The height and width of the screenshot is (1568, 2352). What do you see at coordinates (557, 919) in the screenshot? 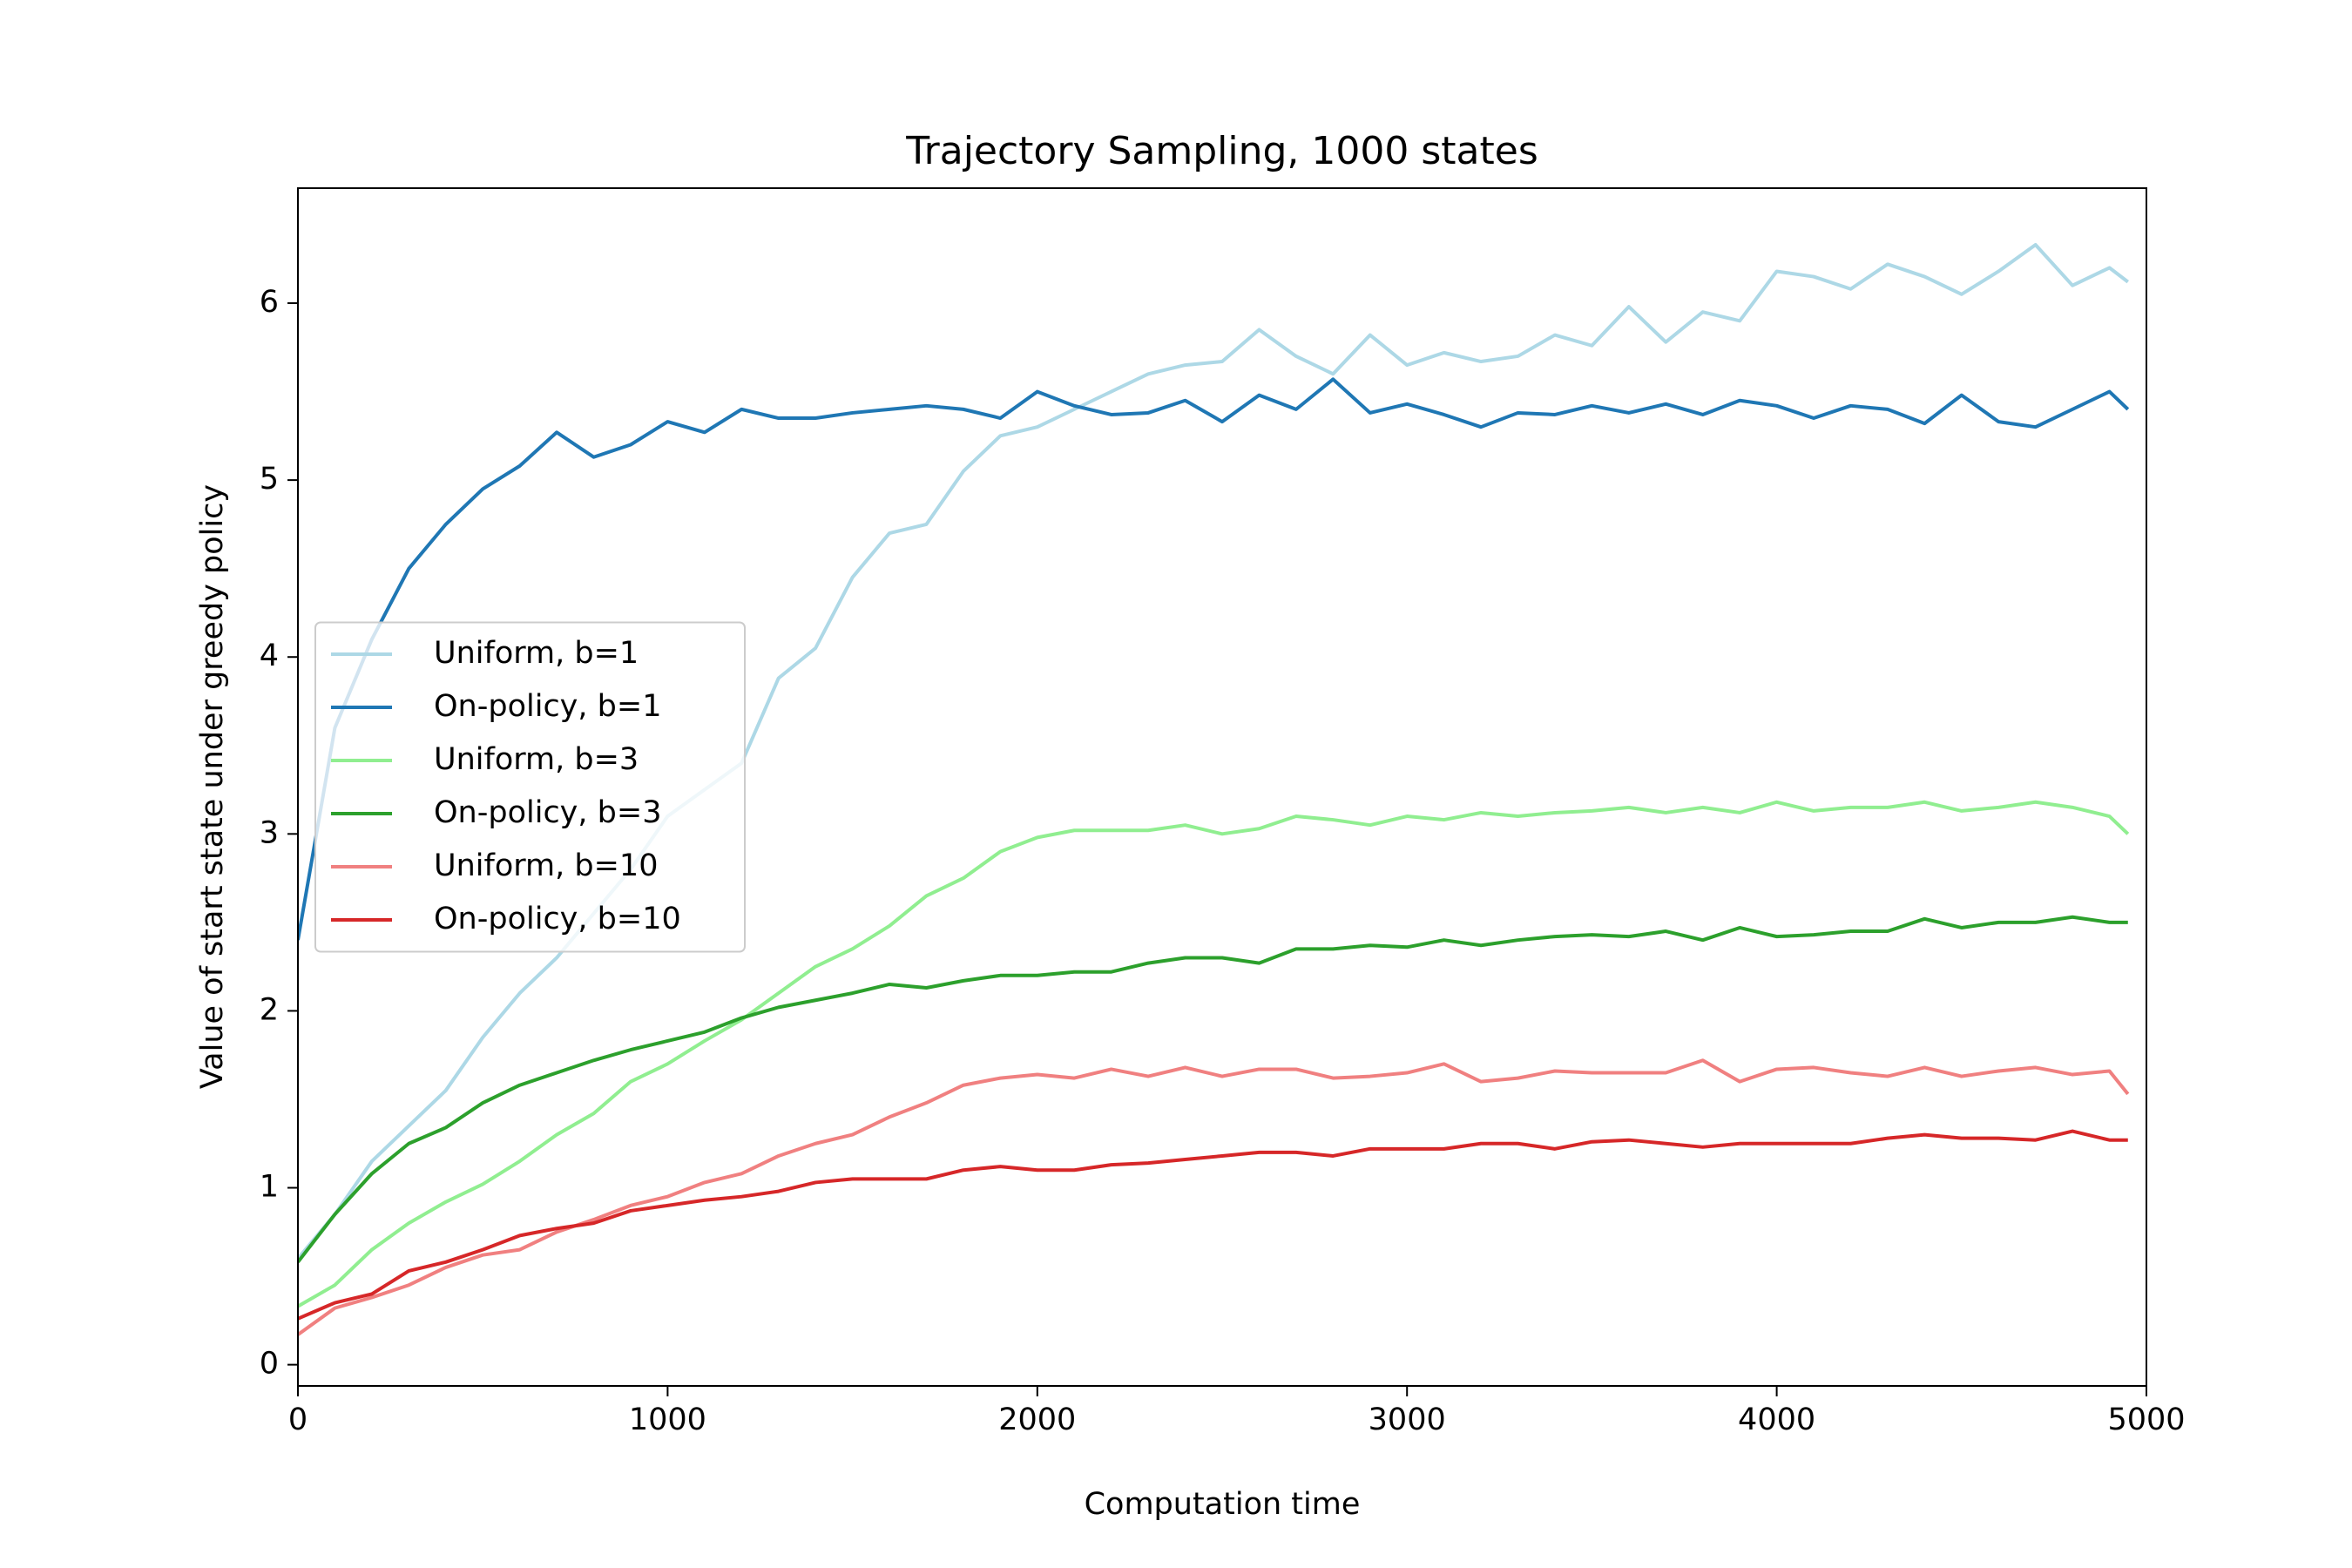
I see `legend-label: On-policy, b=10` at bounding box center [557, 919].